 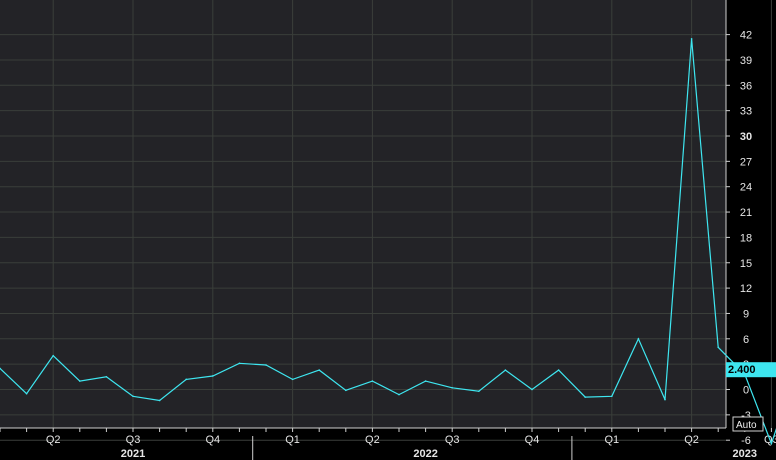 What do you see at coordinates (746, 213) in the screenshot?
I see `y-tick-label: 21` at bounding box center [746, 213].